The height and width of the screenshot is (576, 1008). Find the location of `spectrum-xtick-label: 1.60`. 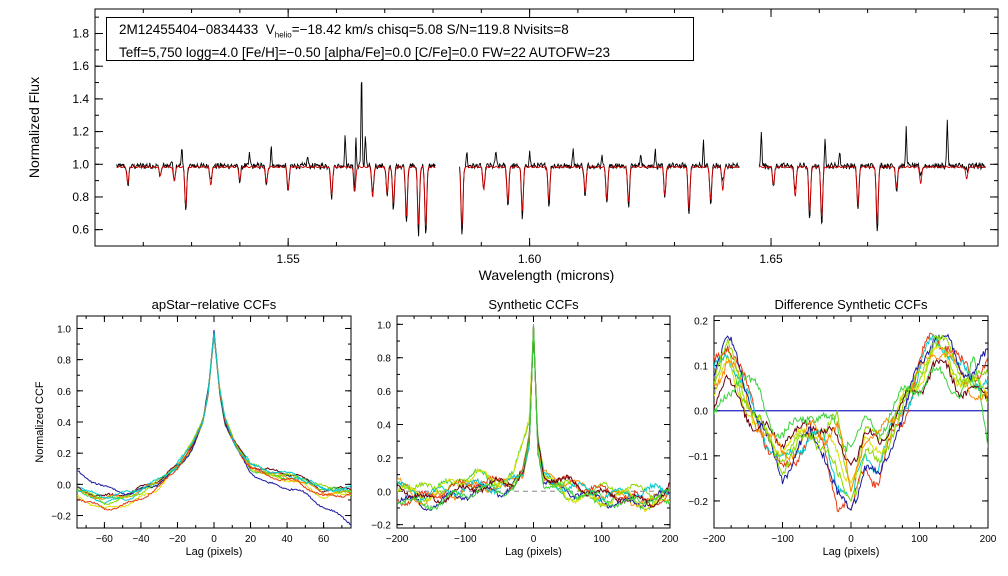

spectrum-xtick-label: 1.60 is located at coordinates (530, 259).